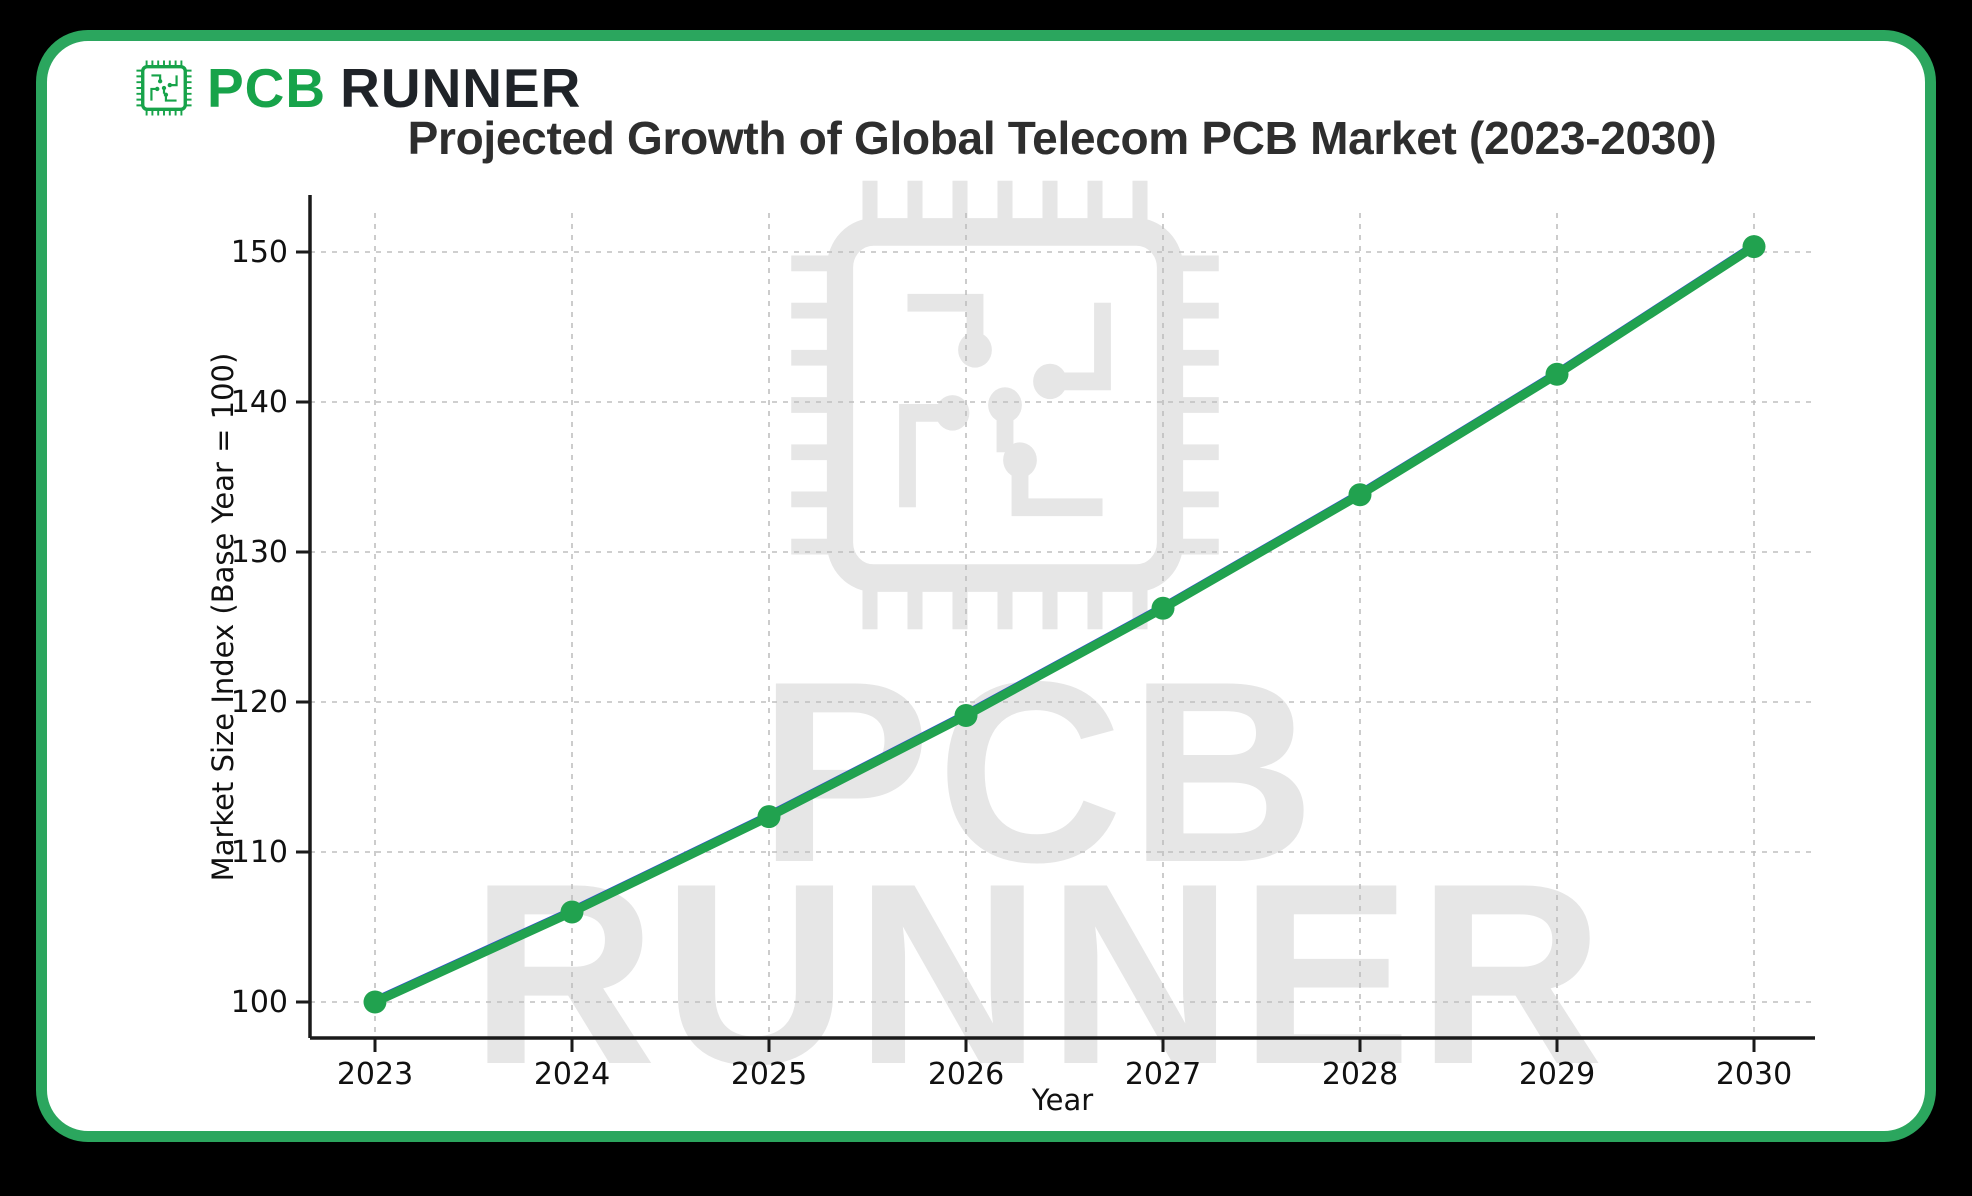 The image size is (1972, 1196). I want to click on x-tick-label: 2028, so click(1360, 1074).